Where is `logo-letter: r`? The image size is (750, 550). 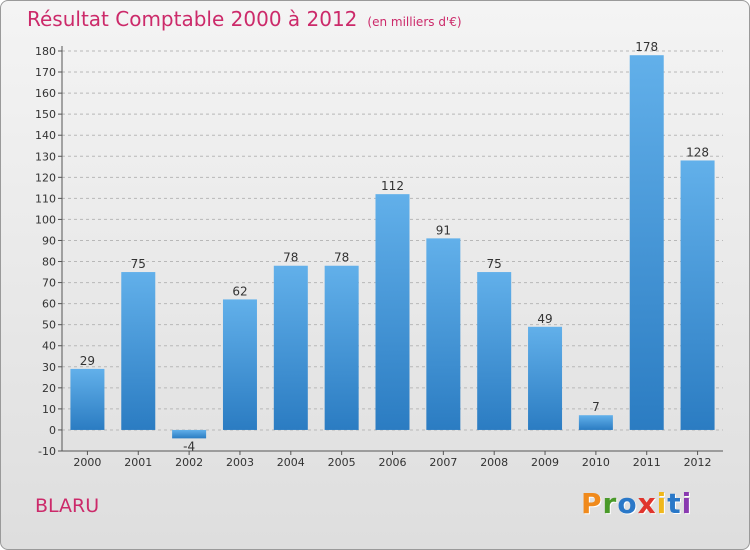 logo-letter: r is located at coordinates (610, 503).